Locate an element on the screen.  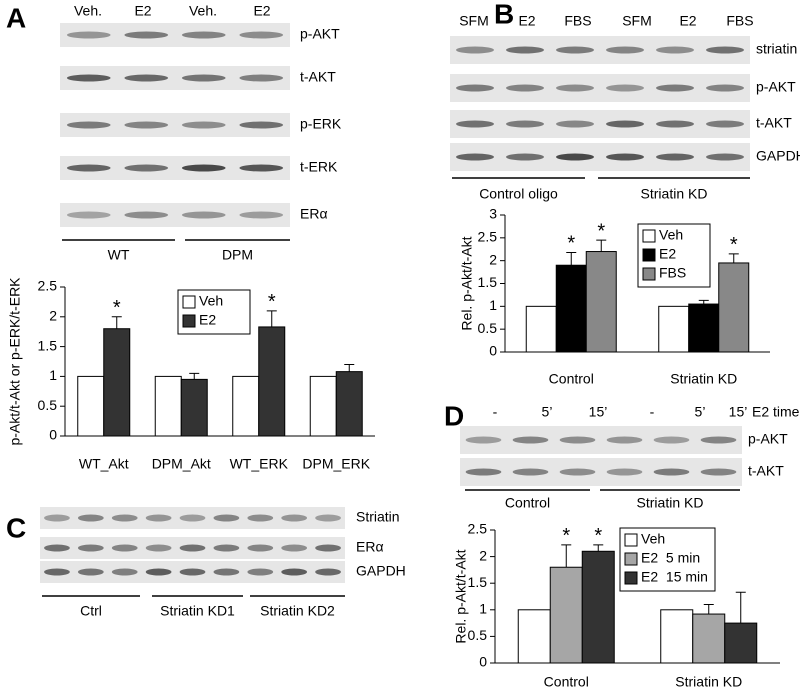
lane-label: 5’ is located at coordinates (700, 412).